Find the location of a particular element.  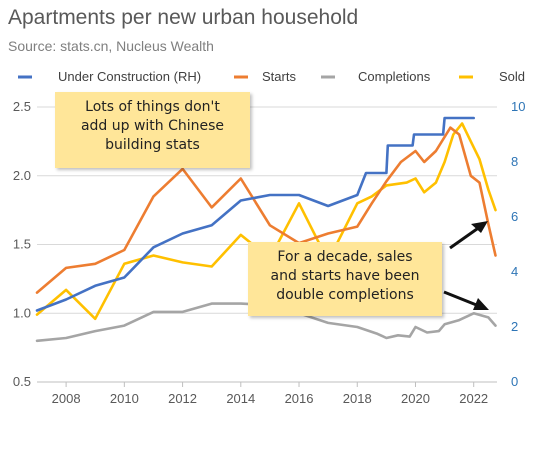

x-tick-label: 2012 is located at coordinates (182, 398).